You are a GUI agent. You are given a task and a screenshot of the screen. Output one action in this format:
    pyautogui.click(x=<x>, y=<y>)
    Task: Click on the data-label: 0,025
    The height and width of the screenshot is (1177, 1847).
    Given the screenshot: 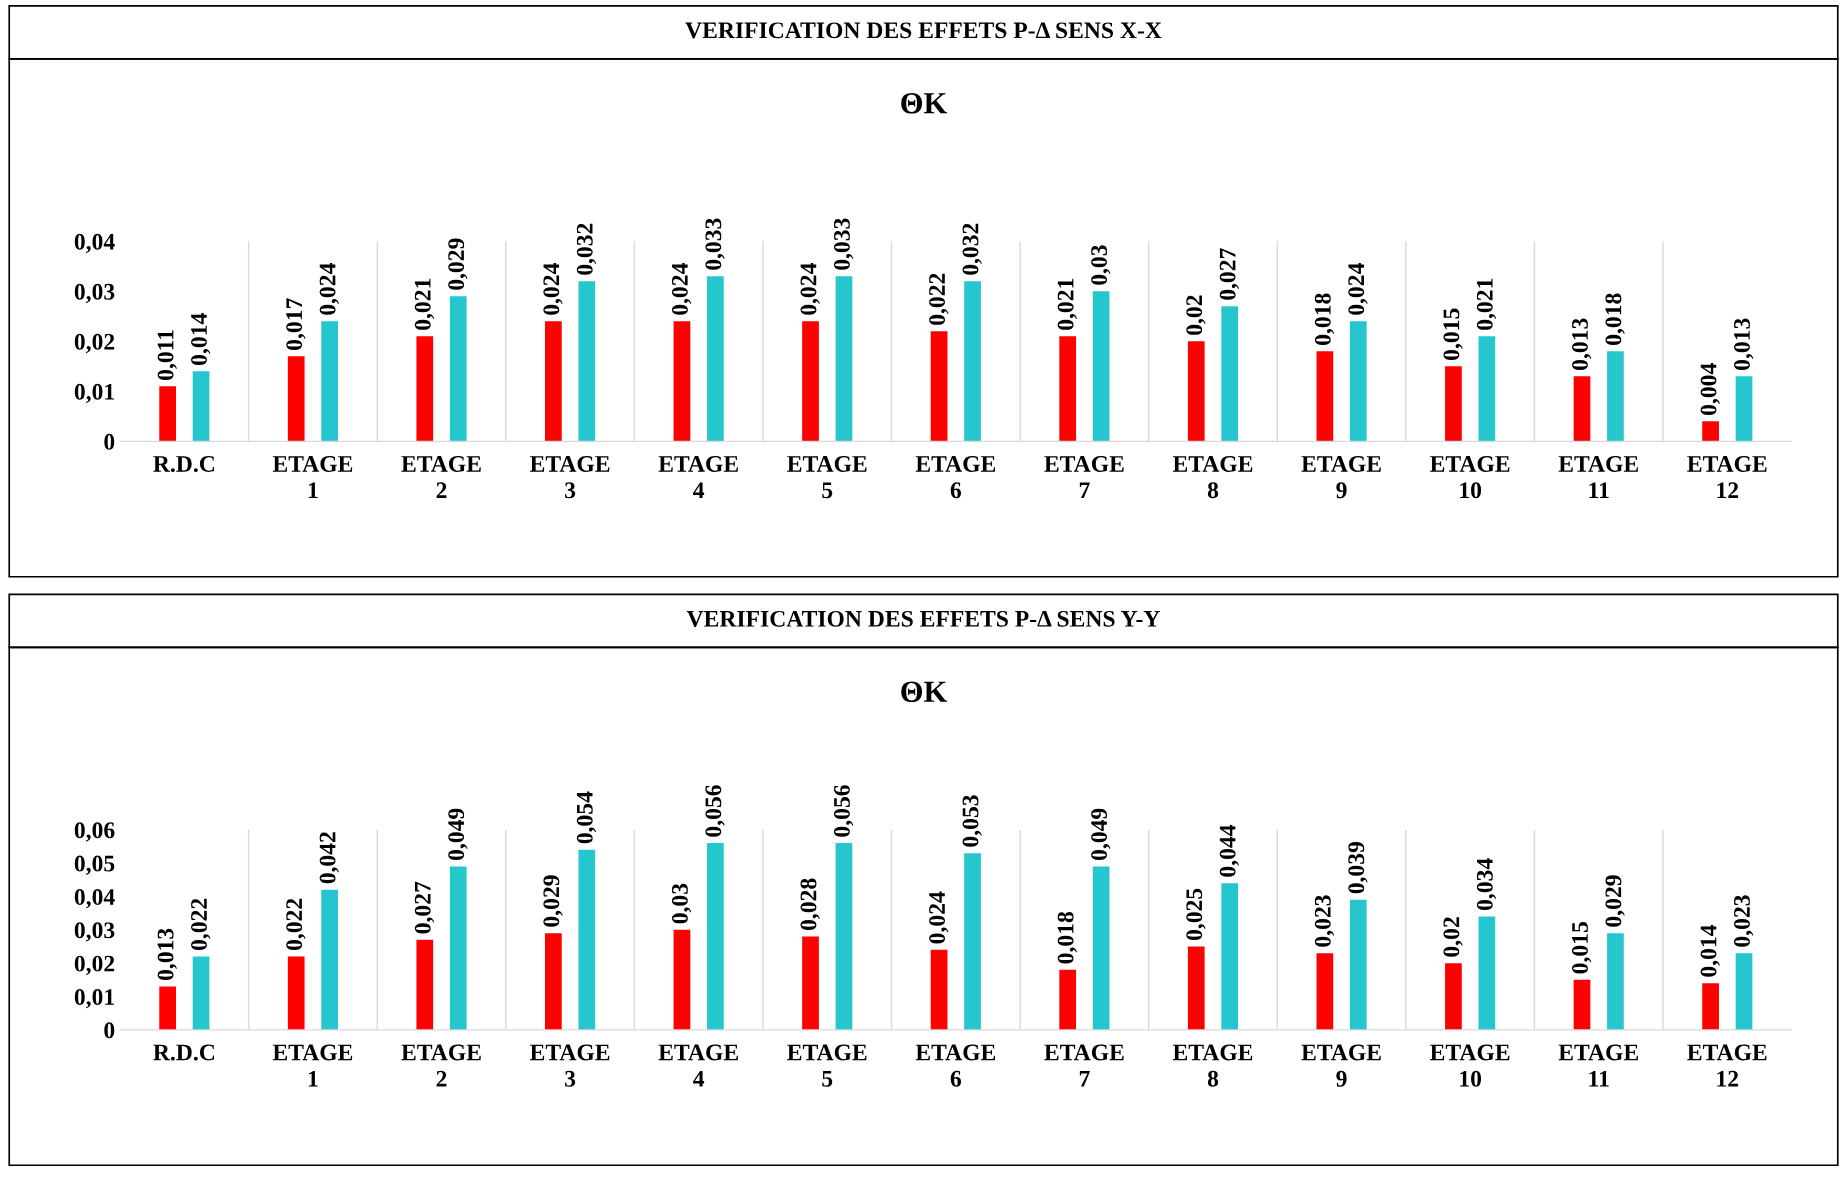 What is the action you would take?
    pyautogui.click(x=1196, y=914)
    